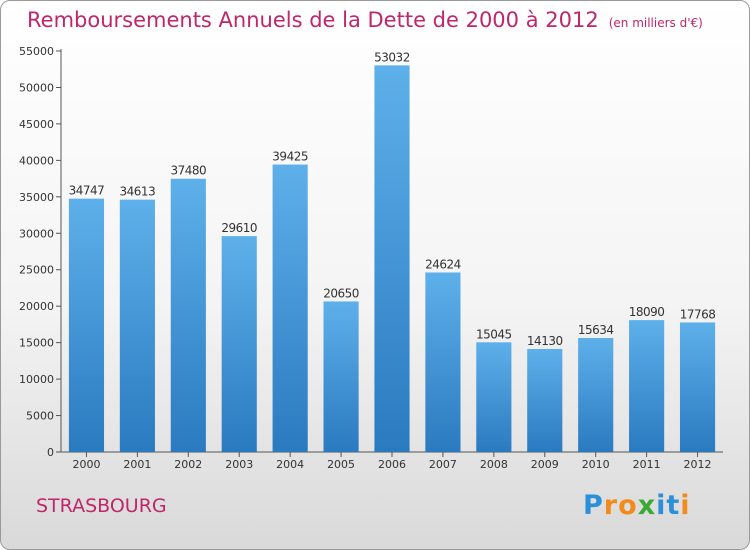  What do you see at coordinates (36, 87) in the screenshot?
I see `y-tick-label: 50000` at bounding box center [36, 87].